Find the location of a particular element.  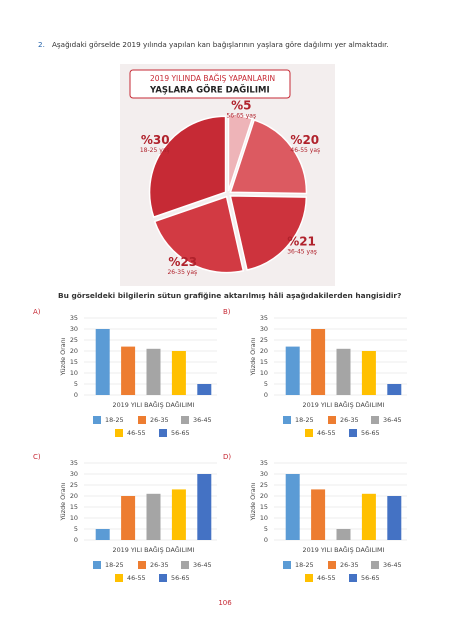

slice-value-label: %20 is located at coordinates (304, 140).